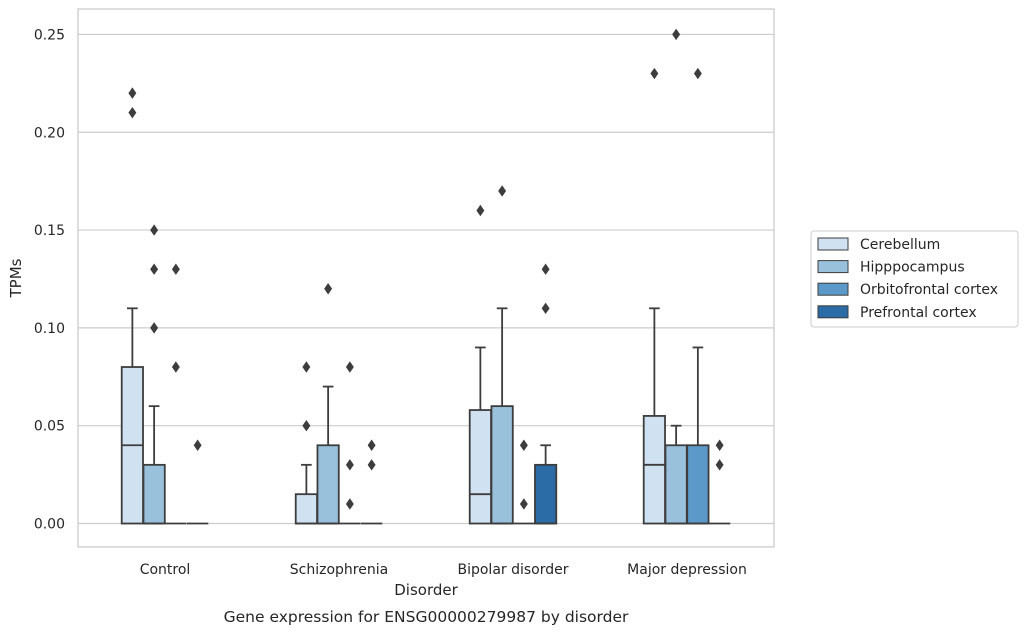  What do you see at coordinates (49, 231) in the screenshot?
I see `y-tick-label: 0.15` at bounding box center [49, 231].